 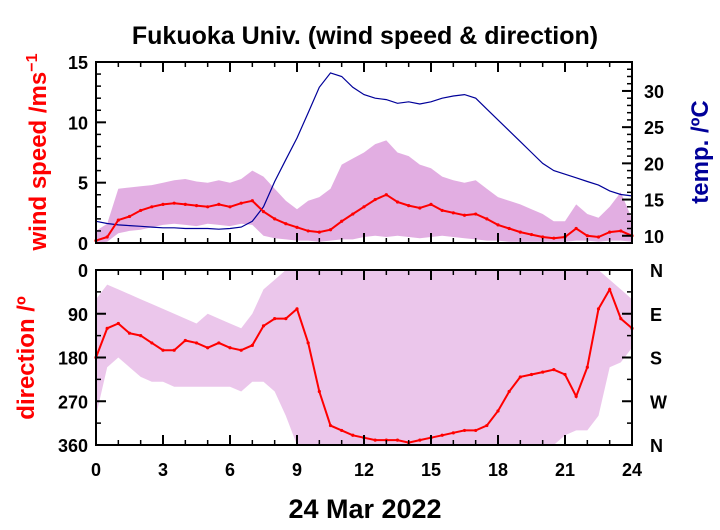 I want to click on direction-axis-label: direction /º, so click(x=26, y=358).